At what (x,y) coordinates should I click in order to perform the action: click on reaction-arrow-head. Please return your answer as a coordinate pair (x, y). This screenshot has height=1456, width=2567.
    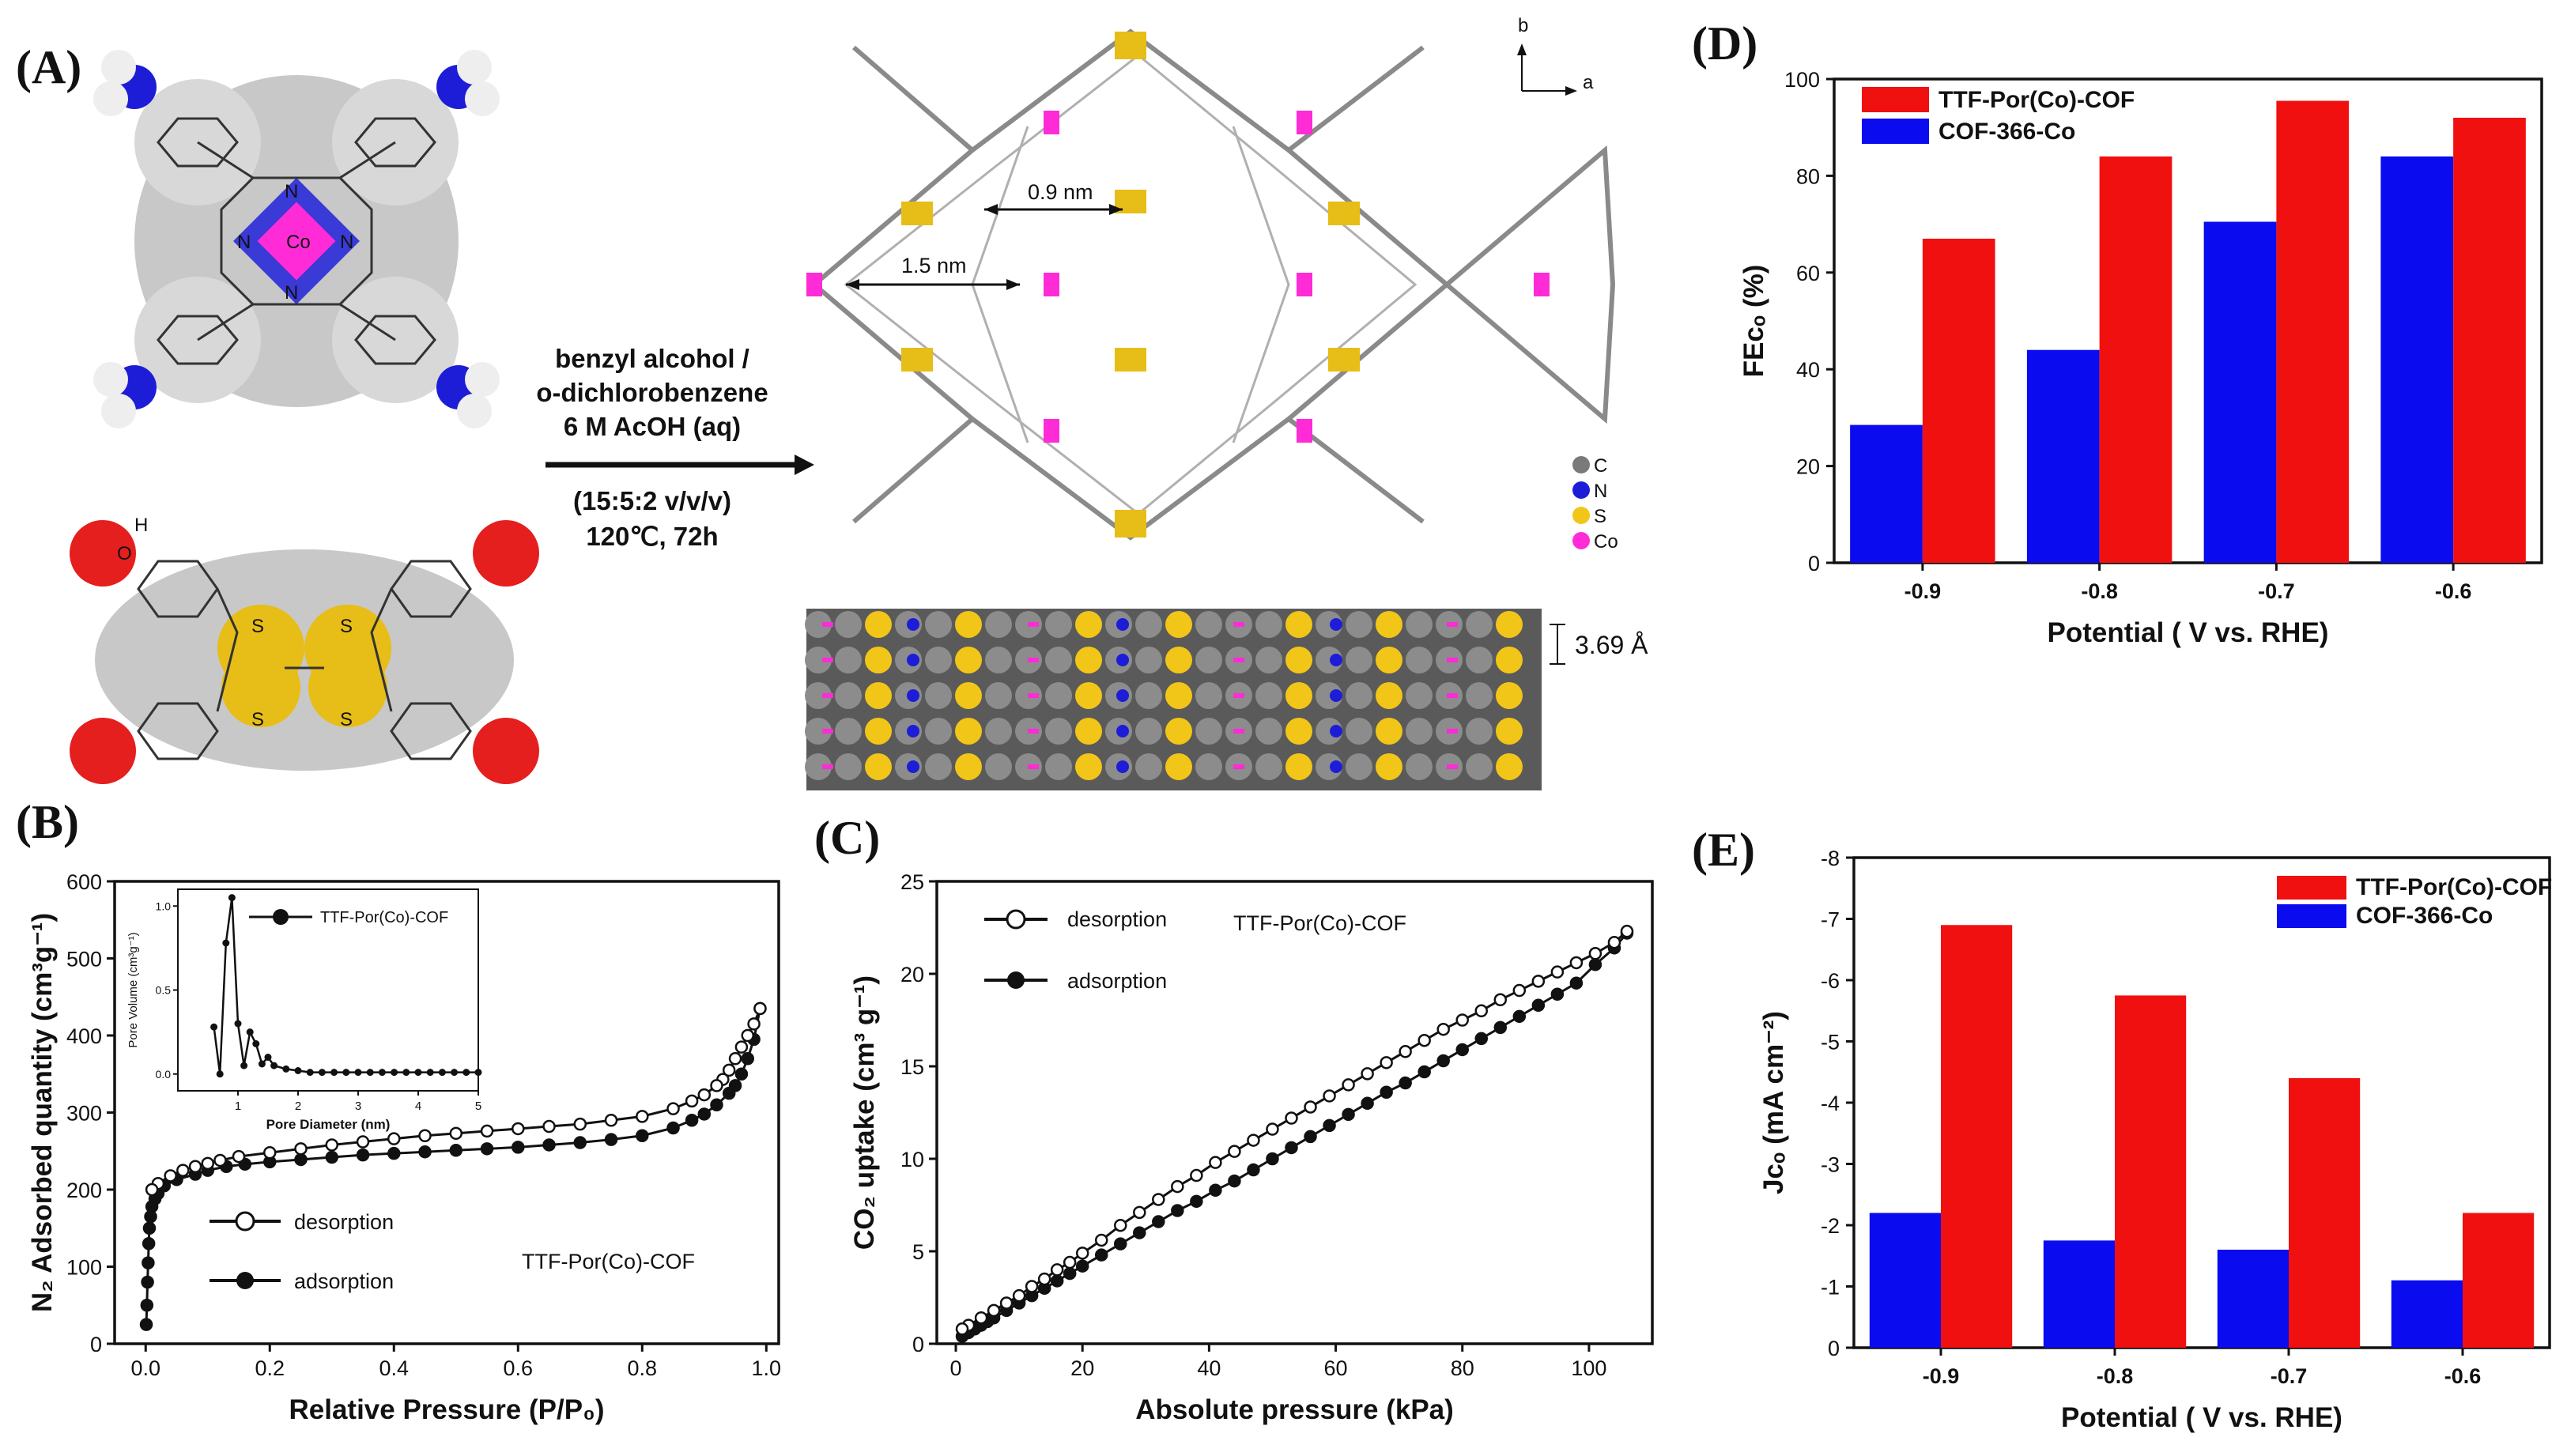
    Looking at the image, I should click on (804, 465).